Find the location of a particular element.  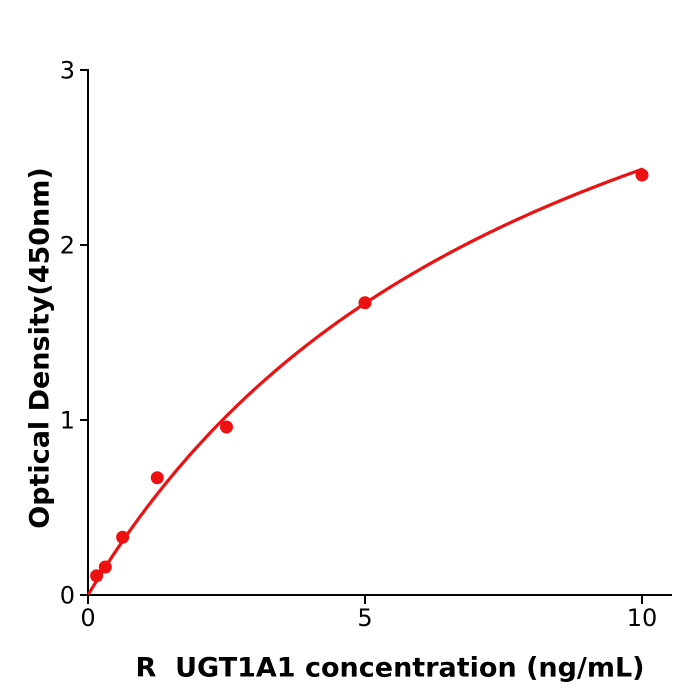

y-tick-label: 0 is located at coordinates (67, 596).